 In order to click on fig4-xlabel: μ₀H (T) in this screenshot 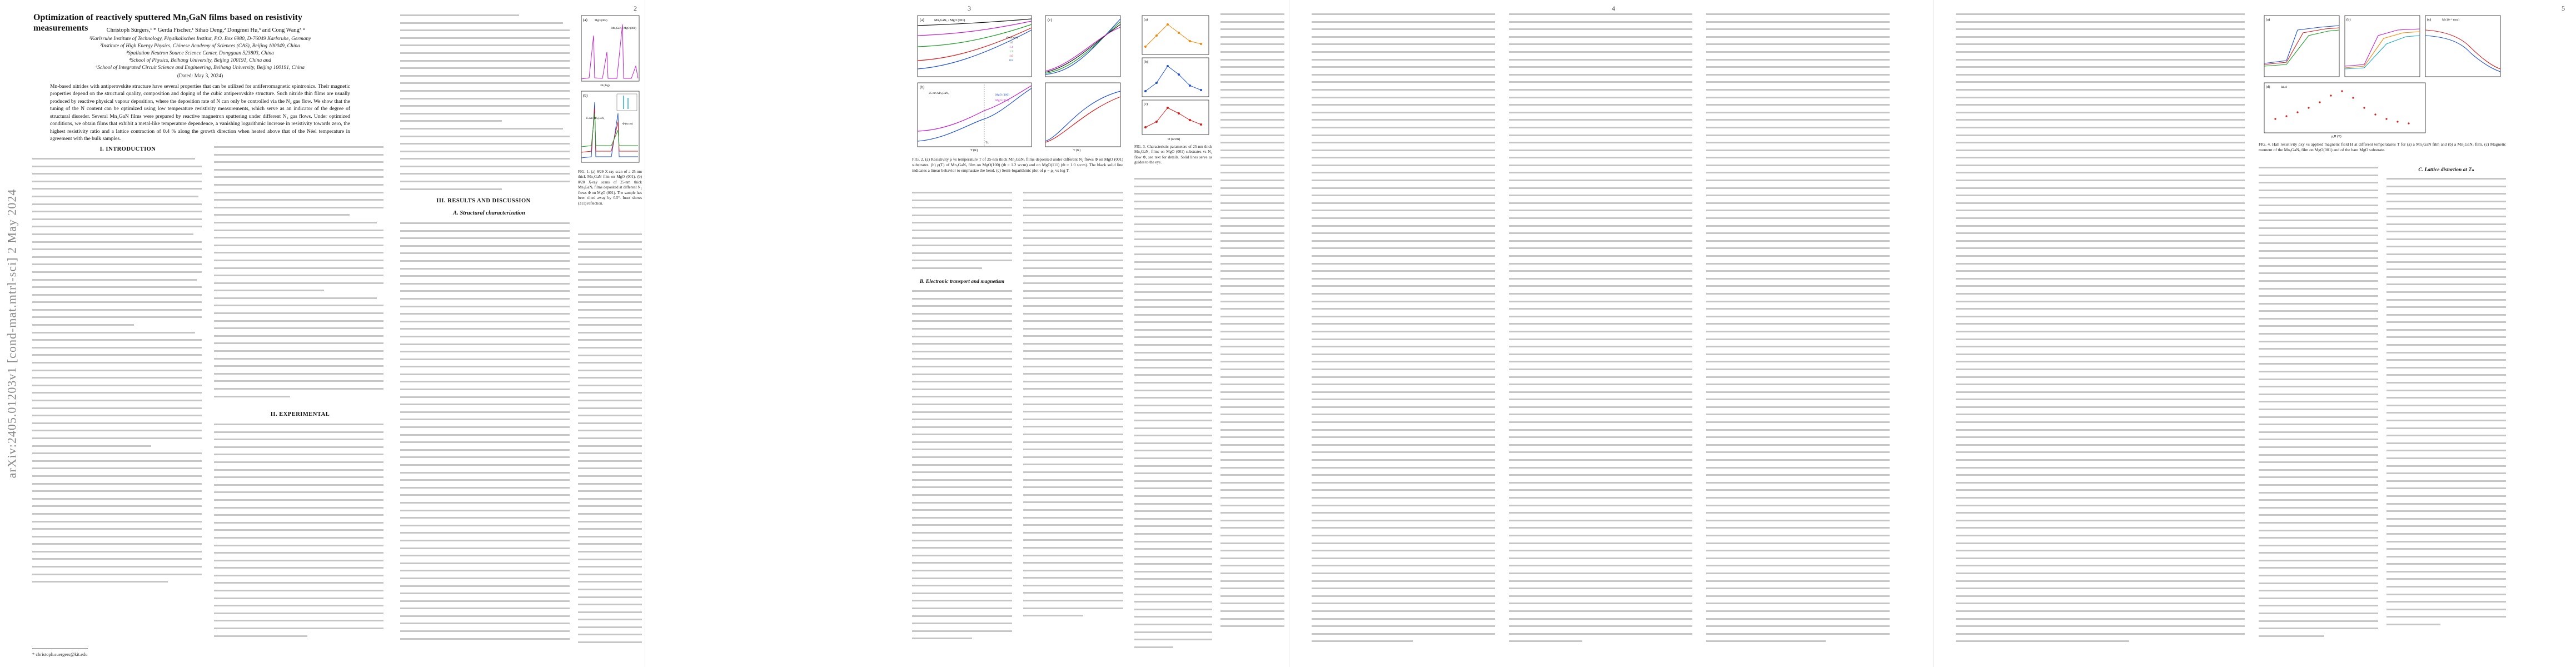, I will do `click(2336, 136)`.